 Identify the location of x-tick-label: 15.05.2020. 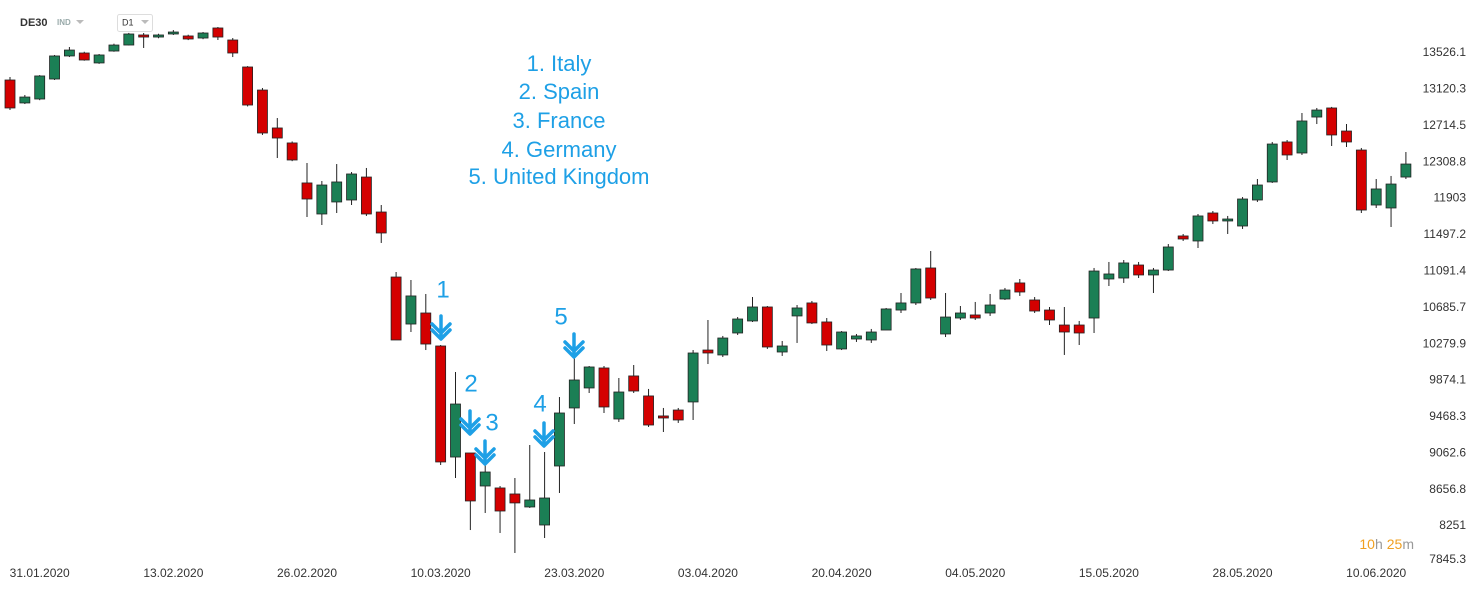
(1109, 573).